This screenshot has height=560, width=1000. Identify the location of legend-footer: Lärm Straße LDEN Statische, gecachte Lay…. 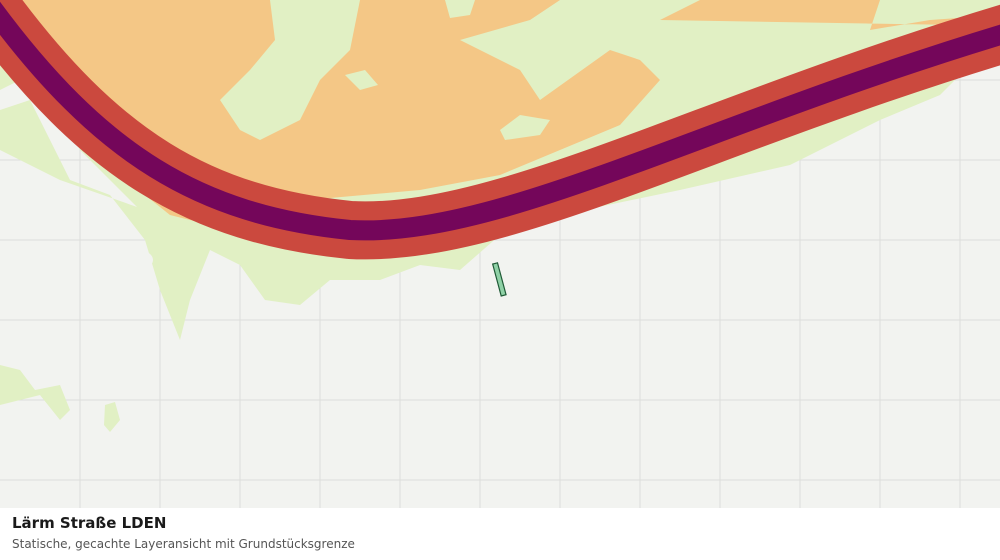
(500, 534).